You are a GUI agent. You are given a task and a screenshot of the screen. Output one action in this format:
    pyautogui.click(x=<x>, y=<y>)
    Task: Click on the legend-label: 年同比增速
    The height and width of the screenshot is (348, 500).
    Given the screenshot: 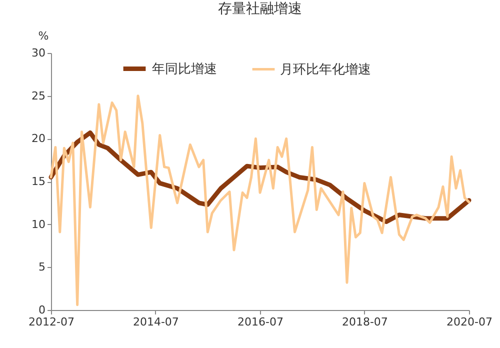 What is the action you would take?
    pyautogui.click(x=184, y=69)
    